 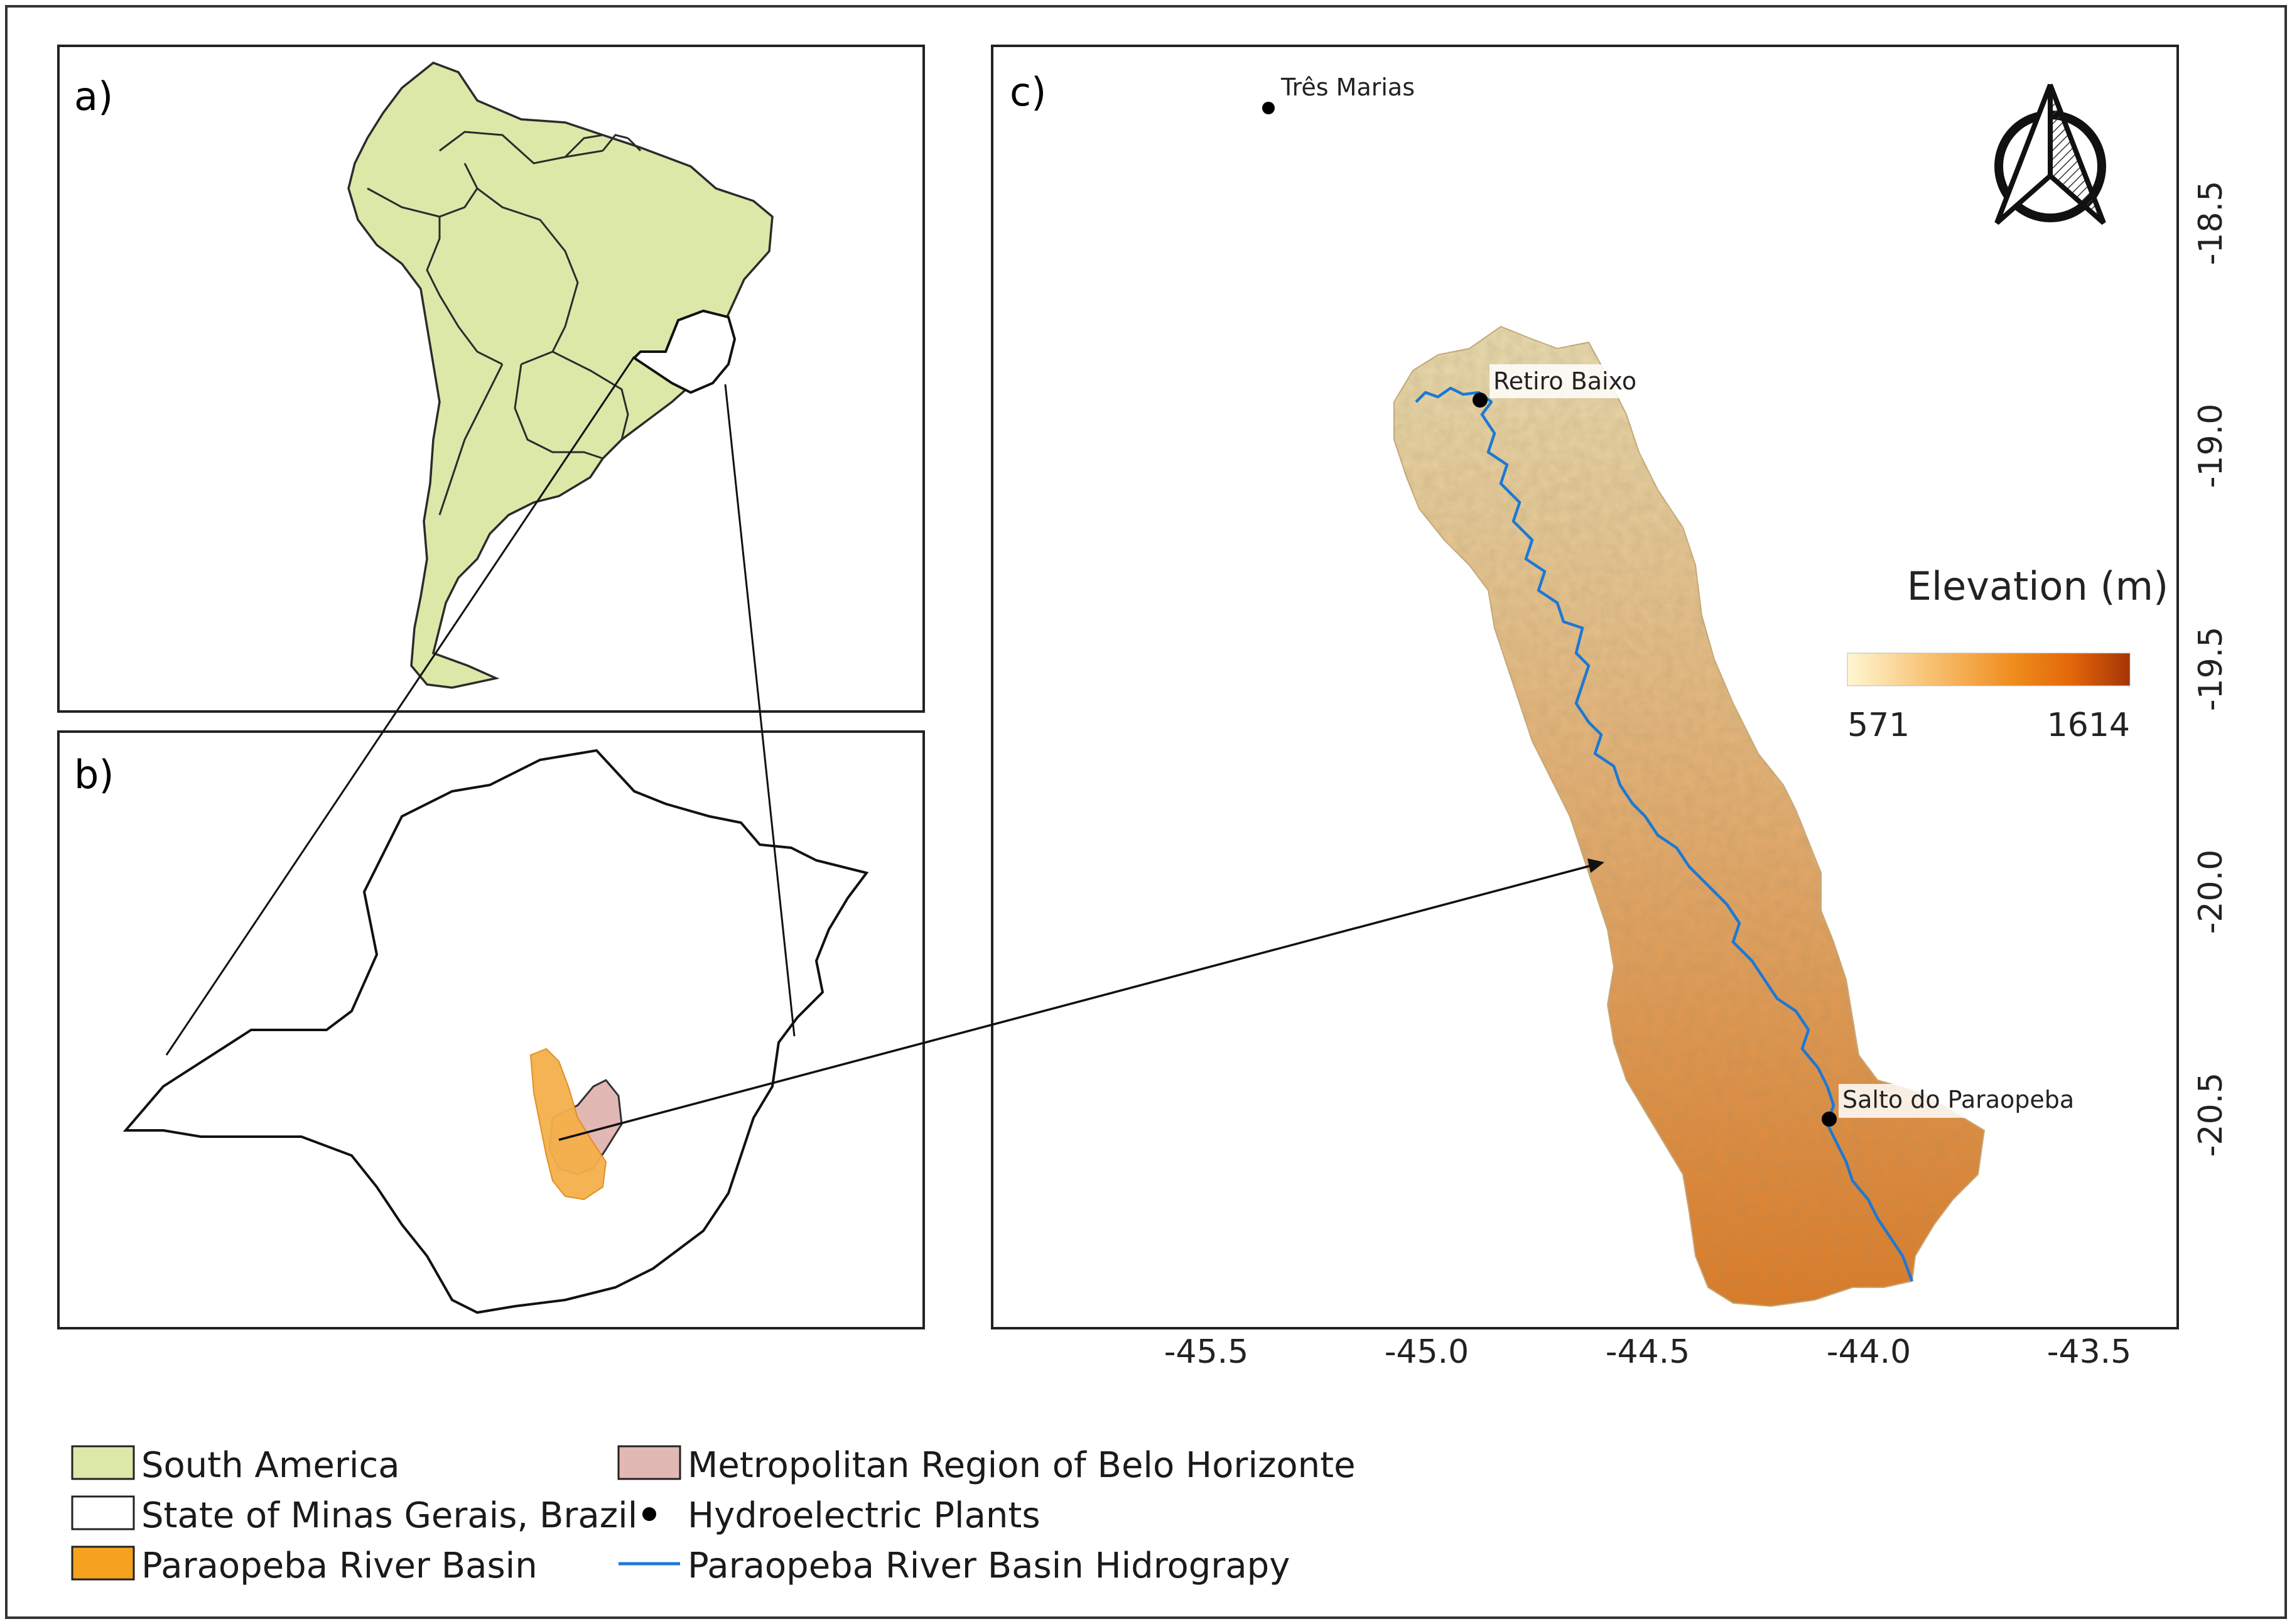 What do you see at coordinates (496, 1031) in the screenshot?
I see `minas-gerais-outline` at bounding box center [496, 1031].